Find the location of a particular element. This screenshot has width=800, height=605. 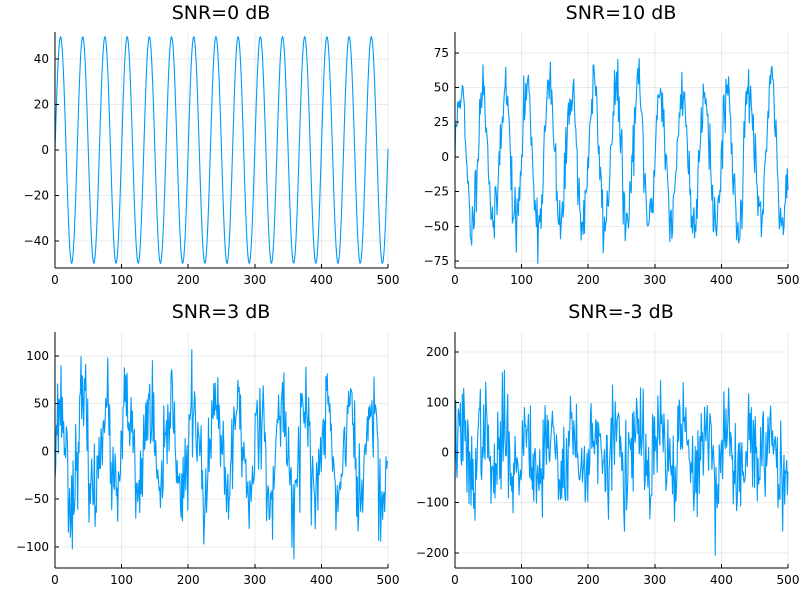

subplot-title: SNR=3 dB is located at coordinates (221, 312).